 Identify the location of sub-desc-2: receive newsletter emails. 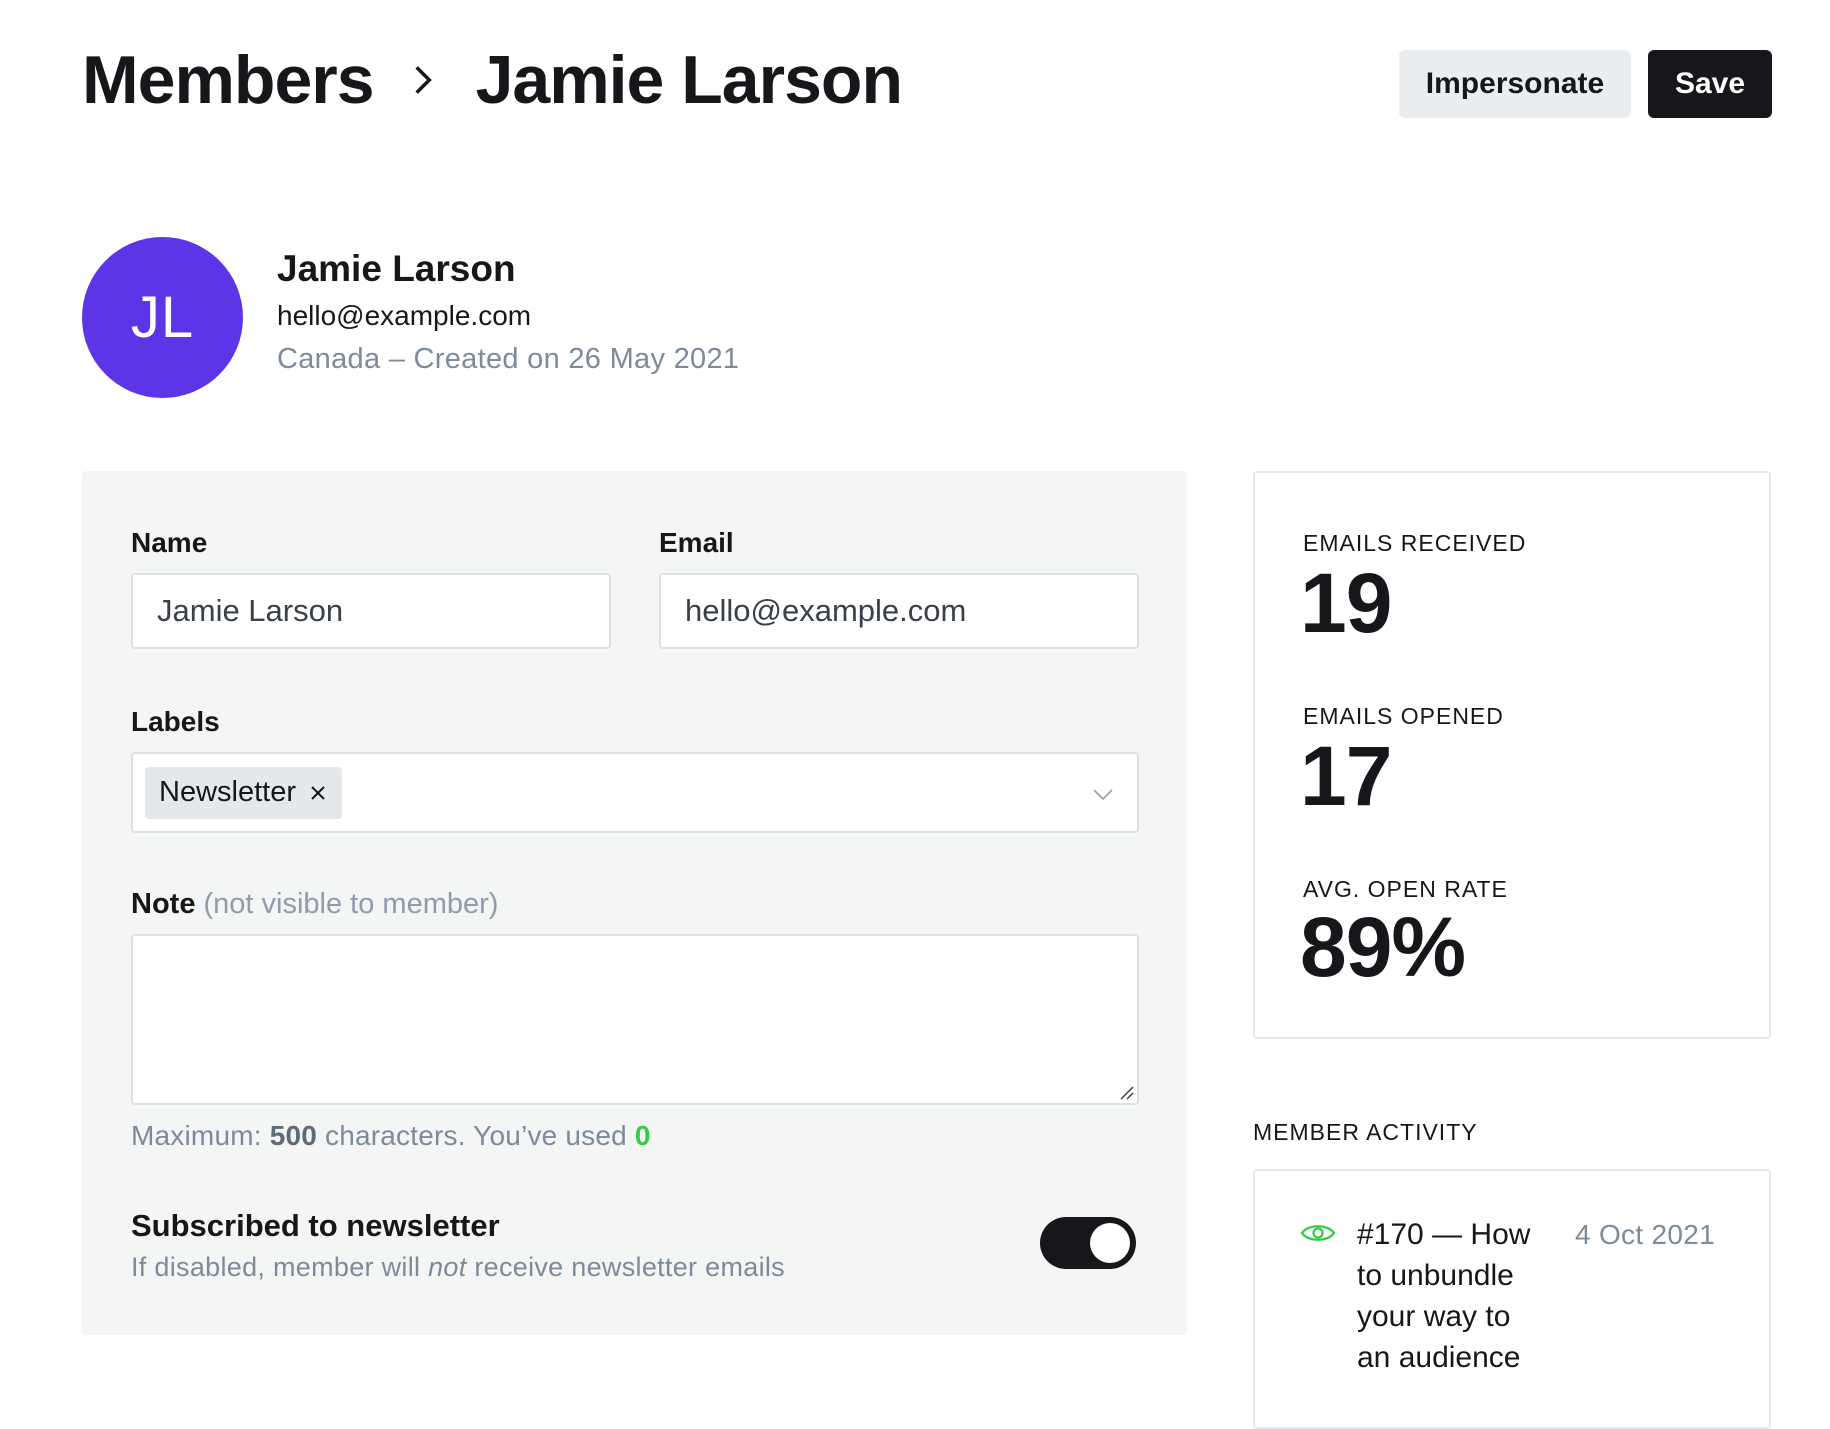
(625, 1267).